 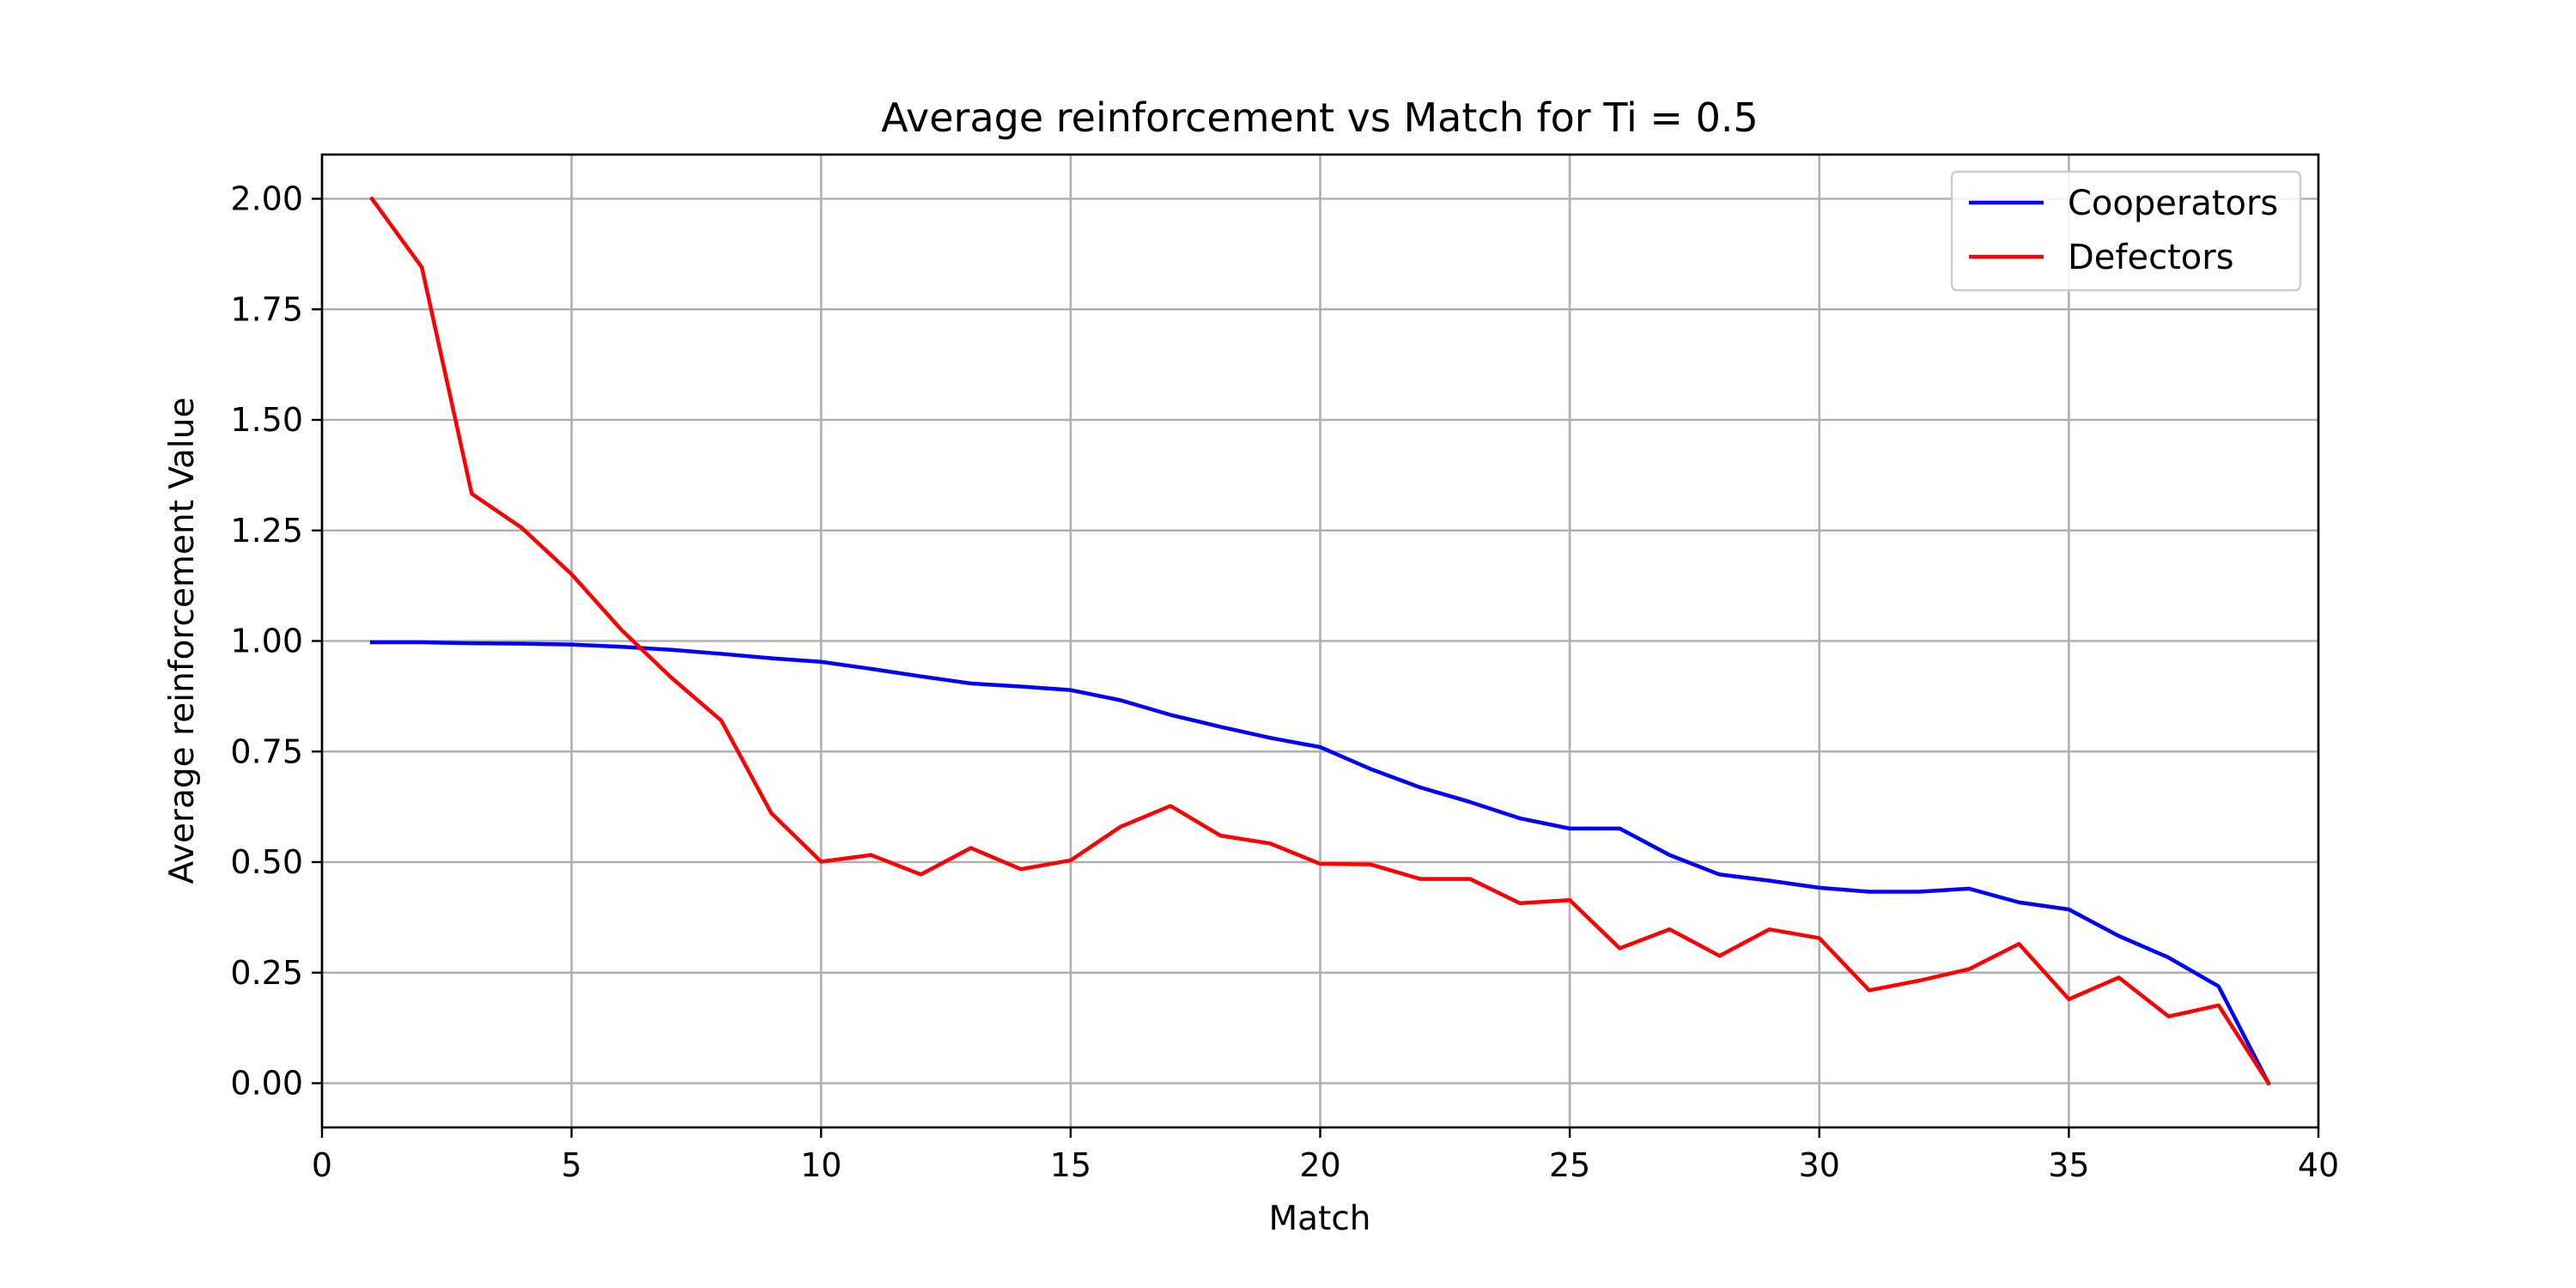 What do you see at coordinates (1320, 1219) in the screenshot?
I see `x-axis-label: Match` at bounding box center [1320, 1219].